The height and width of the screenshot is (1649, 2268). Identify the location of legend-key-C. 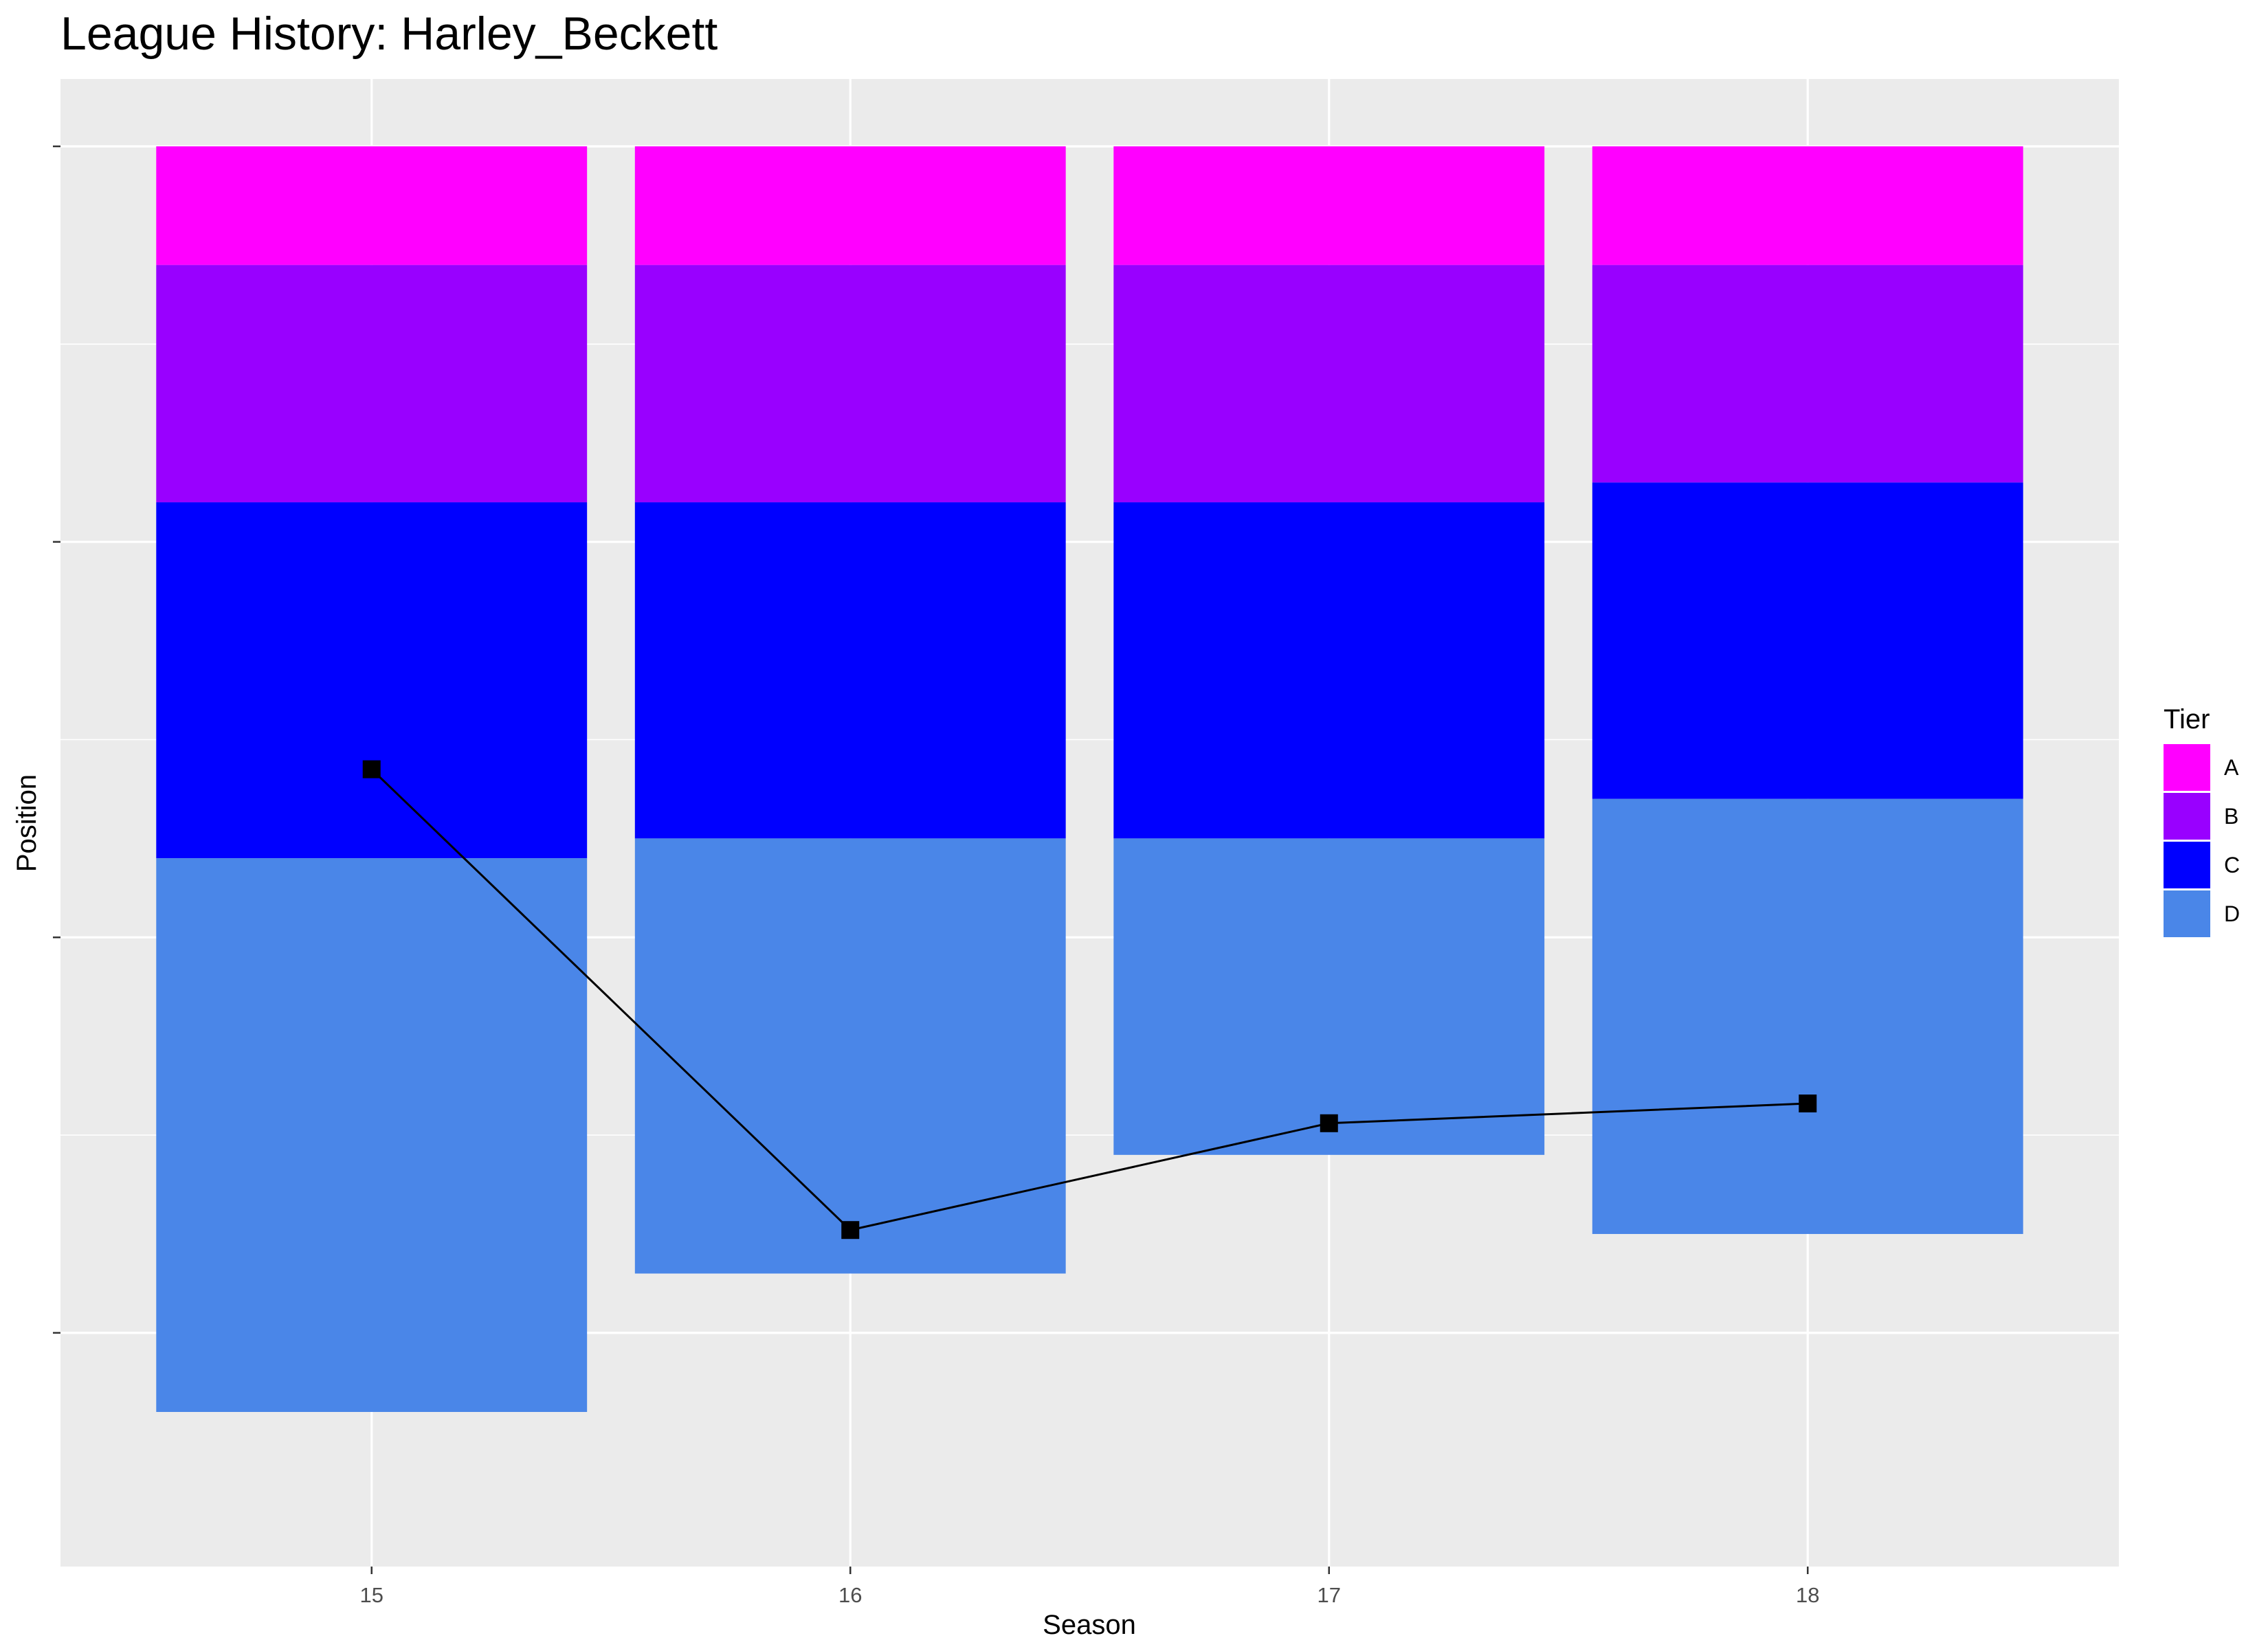
(2187, 865).